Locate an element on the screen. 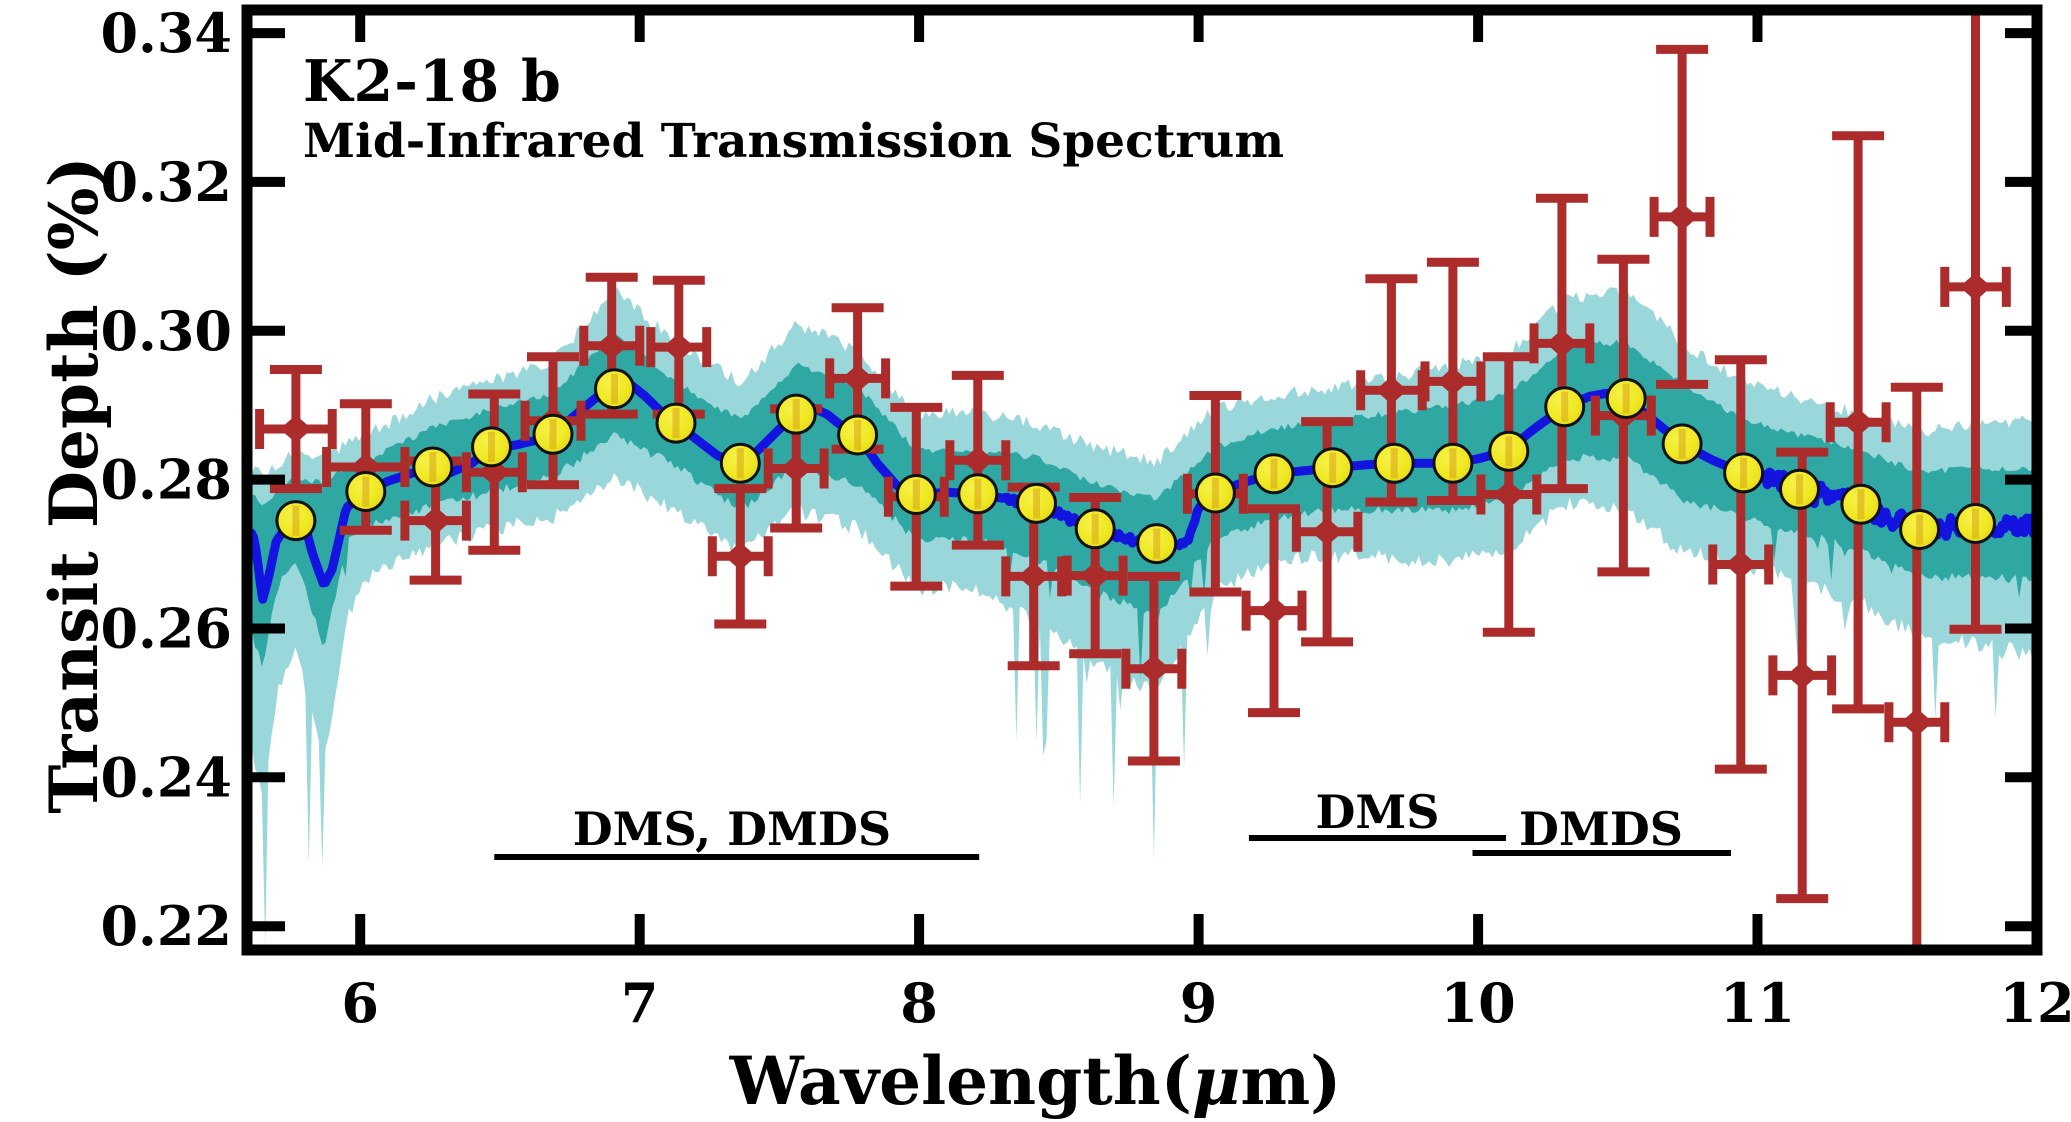  y-tick-label: 0.26 is located at coordinates (166, 629).